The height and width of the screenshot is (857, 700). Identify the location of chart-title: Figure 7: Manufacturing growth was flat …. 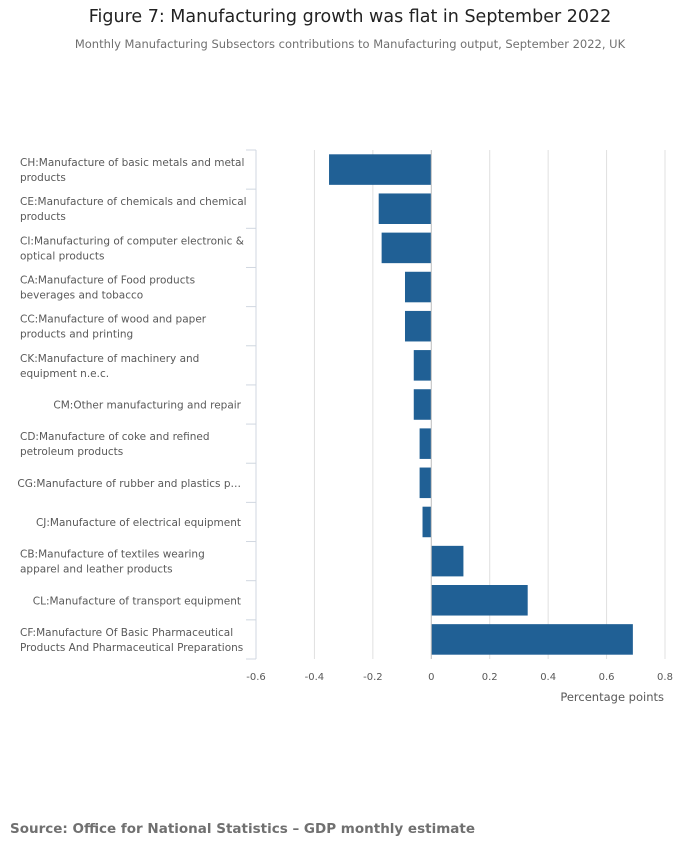
(350, 17).